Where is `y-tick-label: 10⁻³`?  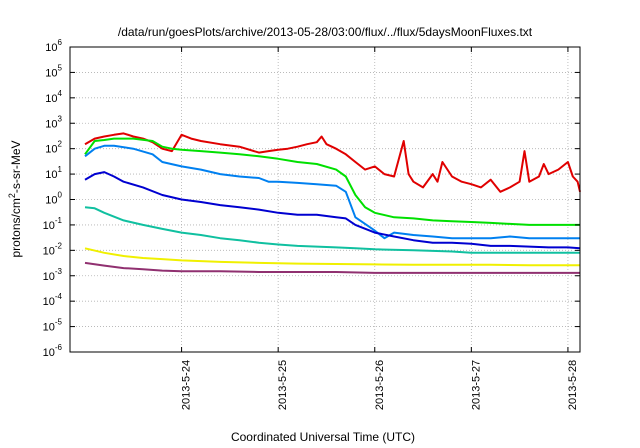
y-tick-label: 10⁻³ is located at coordinates (53, 275).